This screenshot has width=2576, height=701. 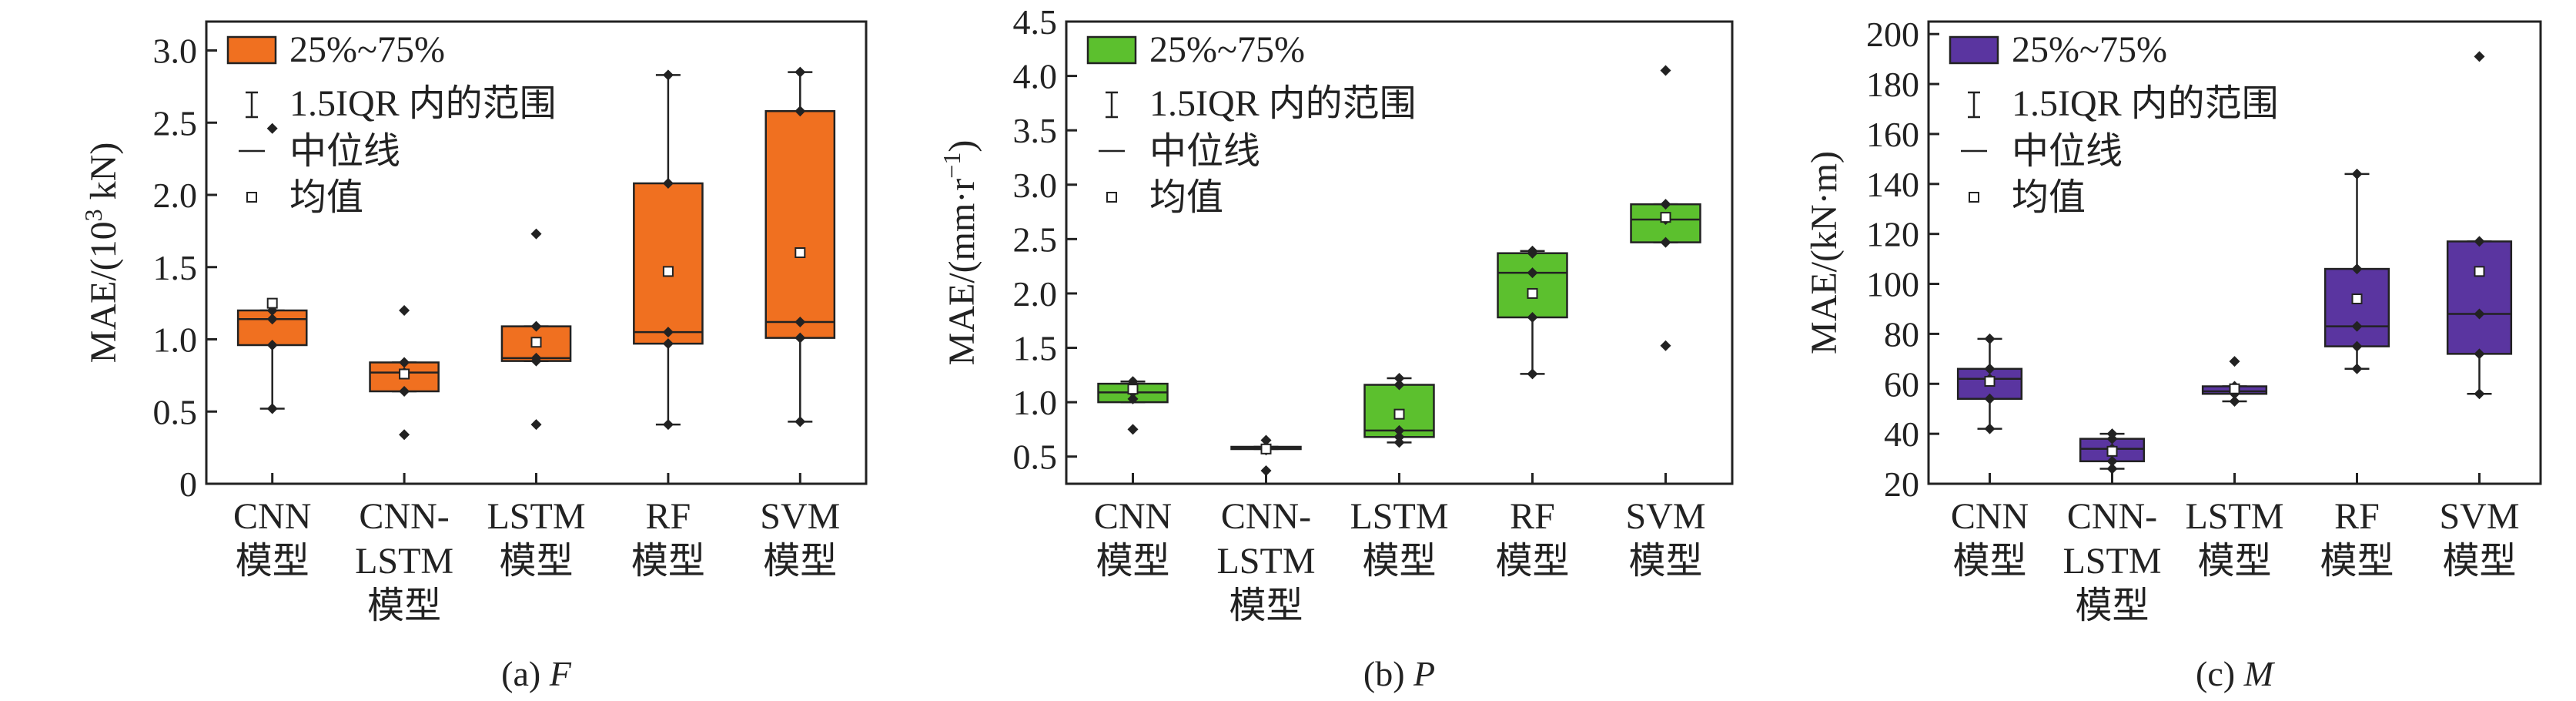 What do you see at coordinates (1204, 152) in the screenshot?
I see `legend-median-label: 中位线` at bounding box center [1204, 152].